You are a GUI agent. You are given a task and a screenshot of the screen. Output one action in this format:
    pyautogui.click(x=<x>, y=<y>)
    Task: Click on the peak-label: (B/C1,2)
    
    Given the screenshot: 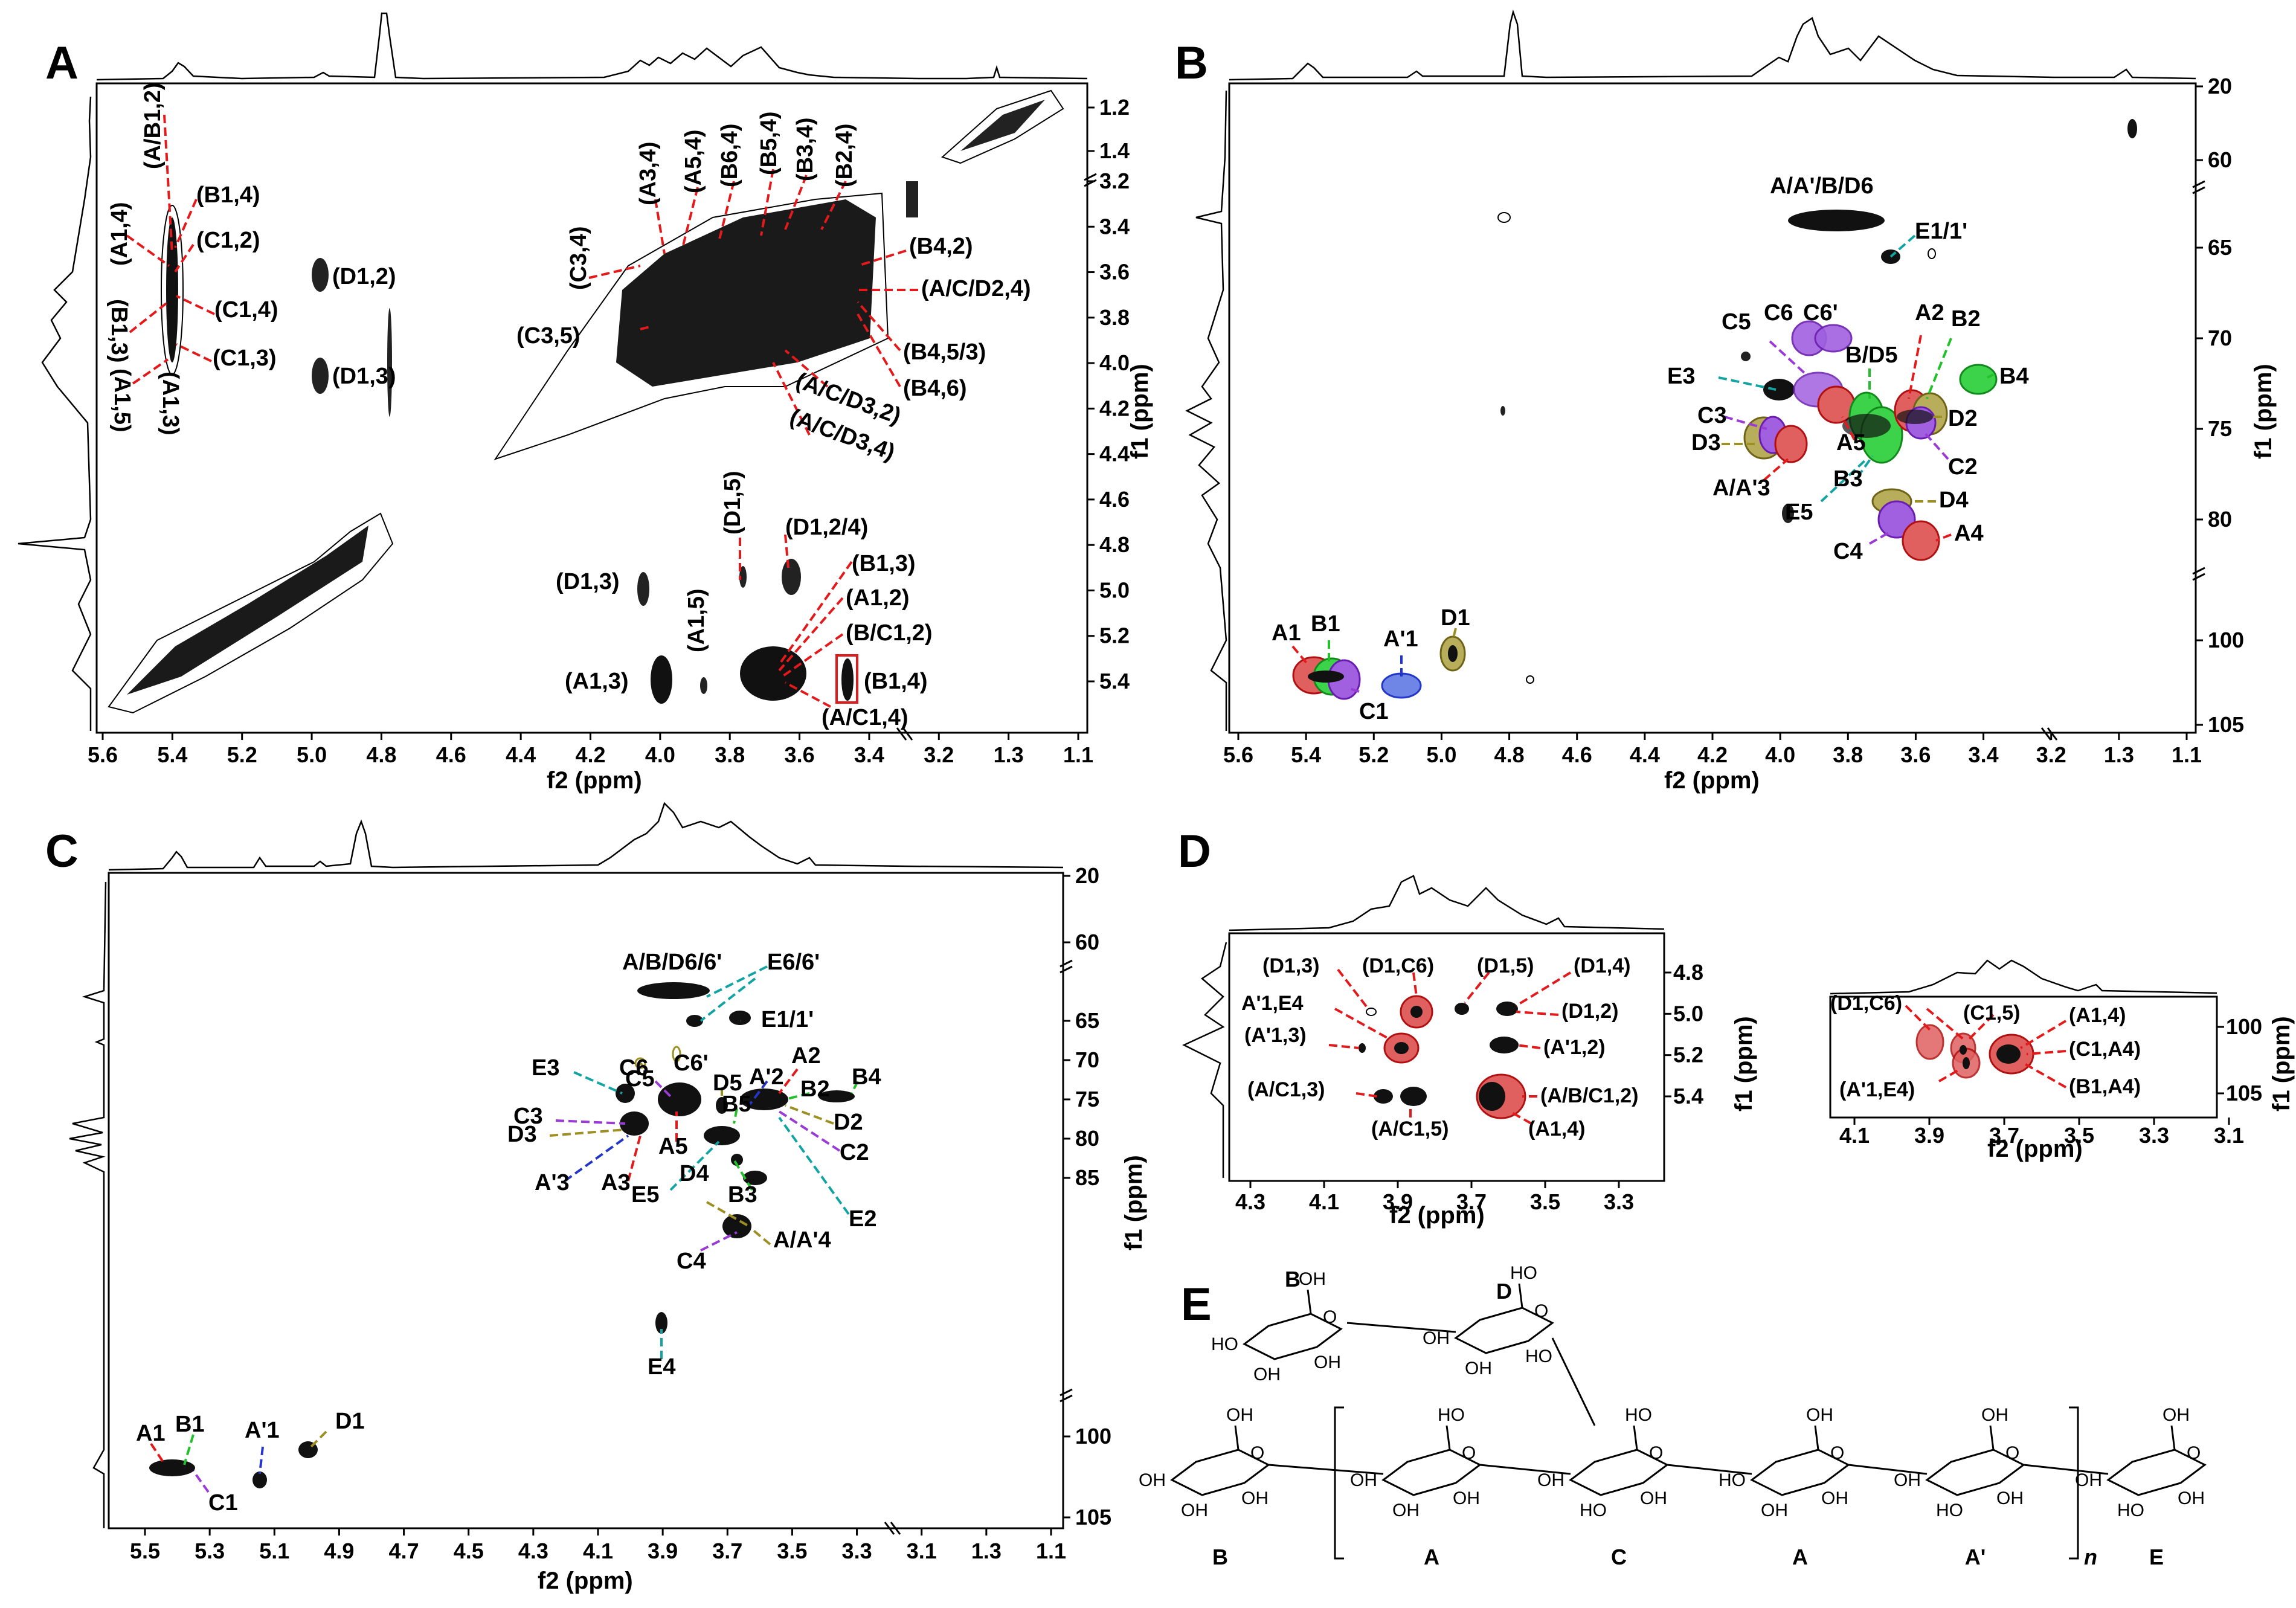 What is the action you would take?
    pyautogui.click(x=889, y=633)
    